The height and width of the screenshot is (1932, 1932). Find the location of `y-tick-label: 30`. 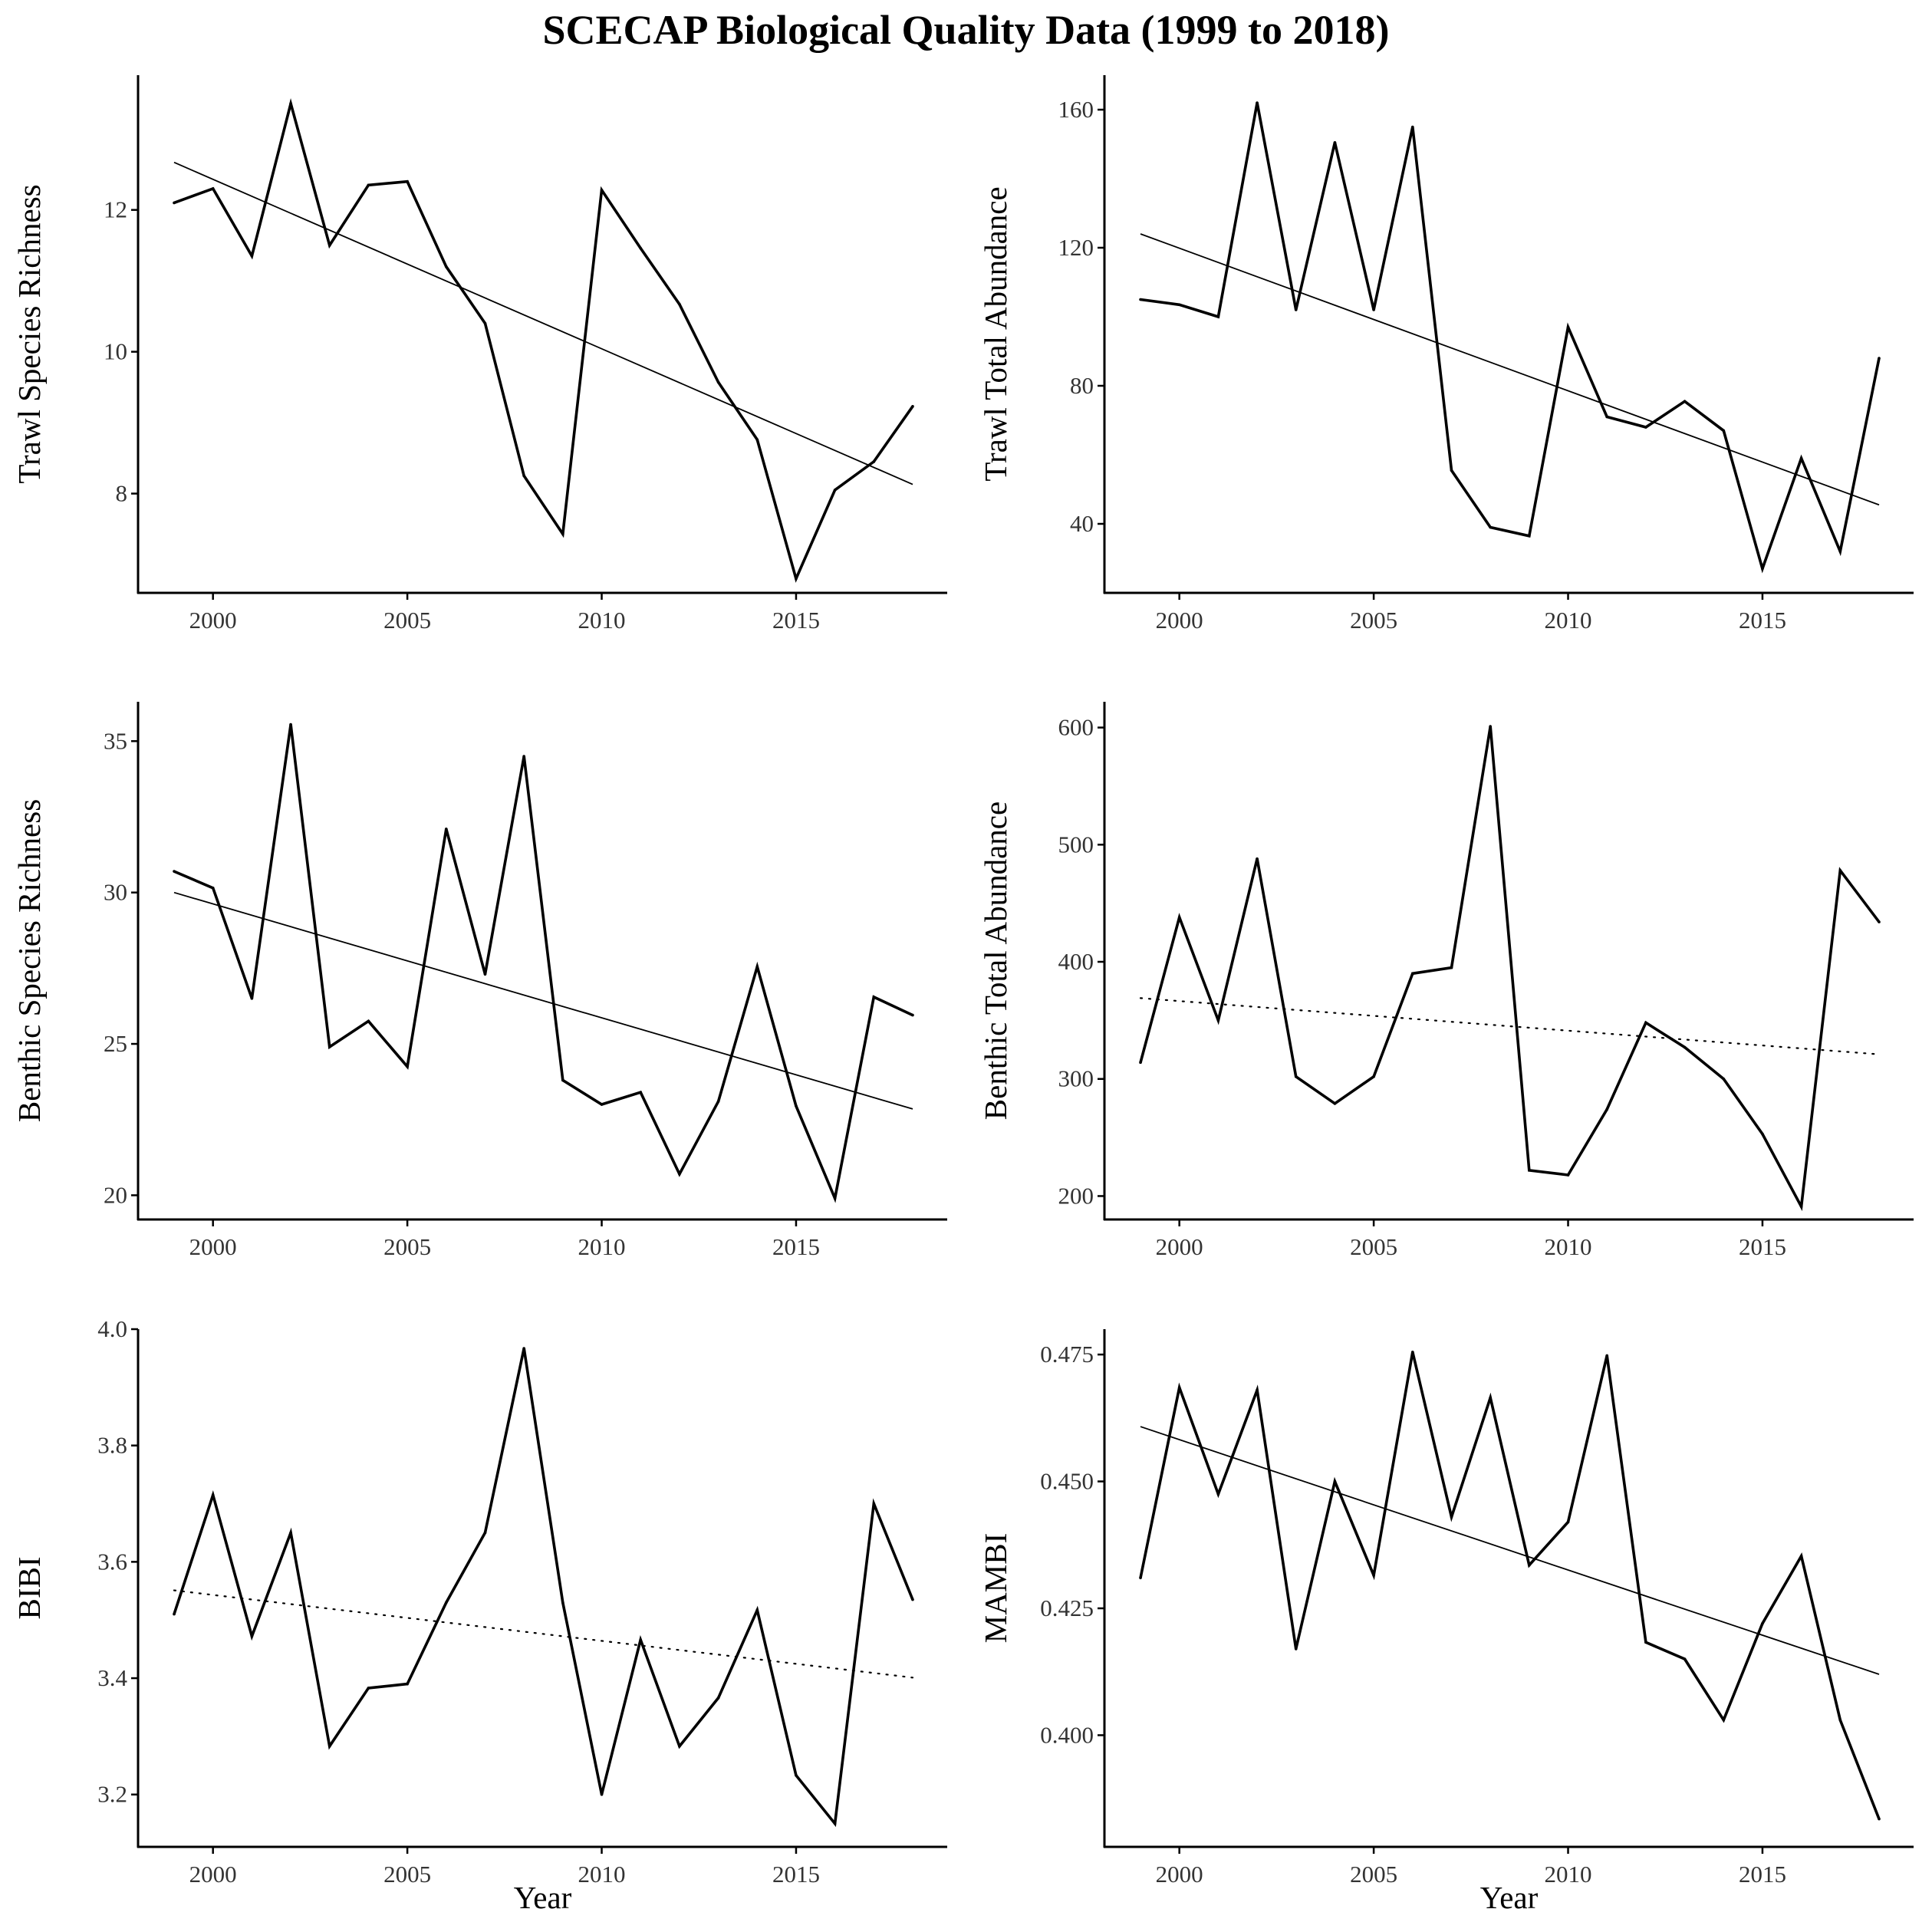

y-tick-label: 30 is located at coordinates (115, 892).